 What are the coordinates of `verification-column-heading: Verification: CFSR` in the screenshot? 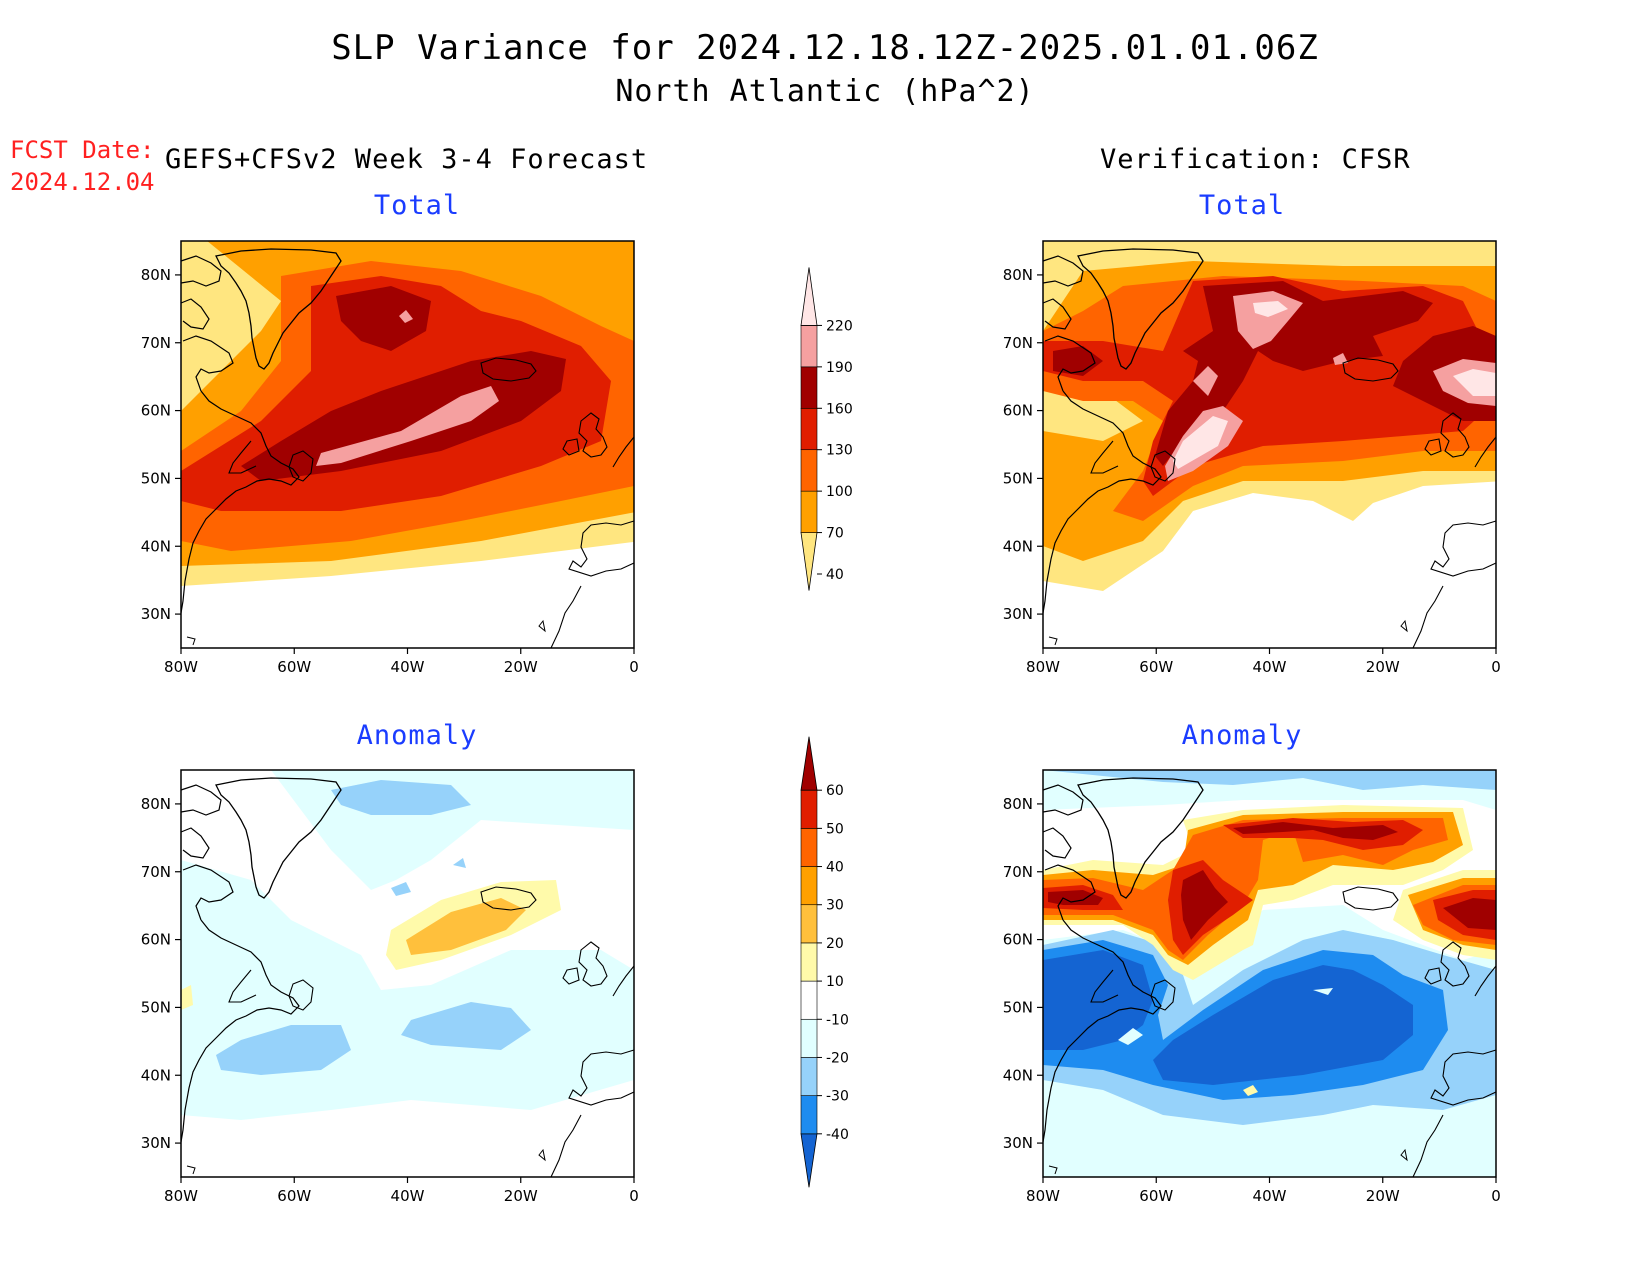 It's located at (1255, 159).